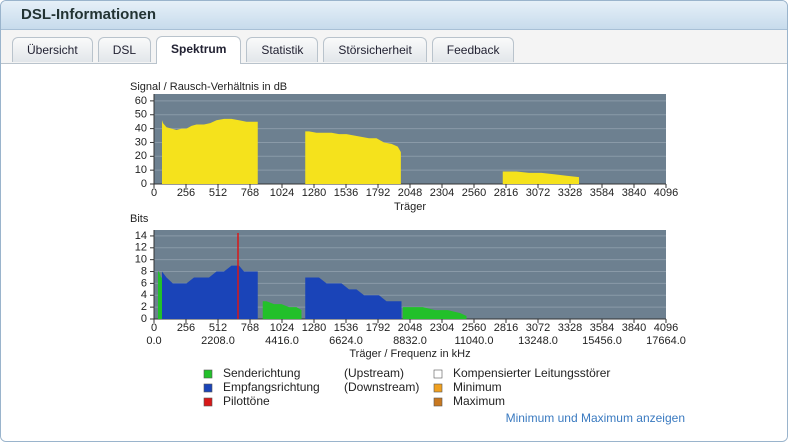  I want to click on x2-tick-label: 4416.0, so click(282, 341).